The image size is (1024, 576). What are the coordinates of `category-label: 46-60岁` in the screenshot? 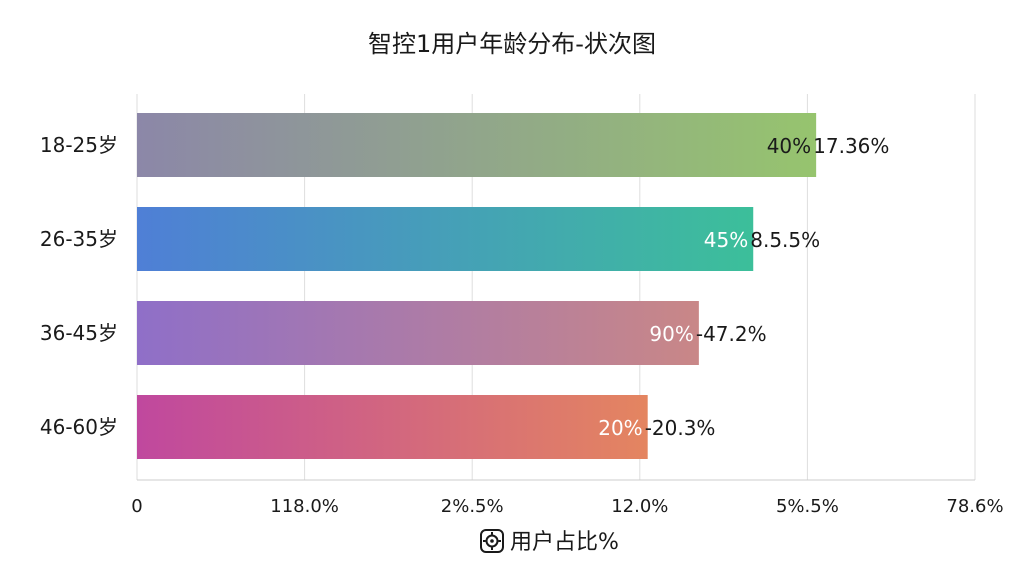 It's located at (79, 427).